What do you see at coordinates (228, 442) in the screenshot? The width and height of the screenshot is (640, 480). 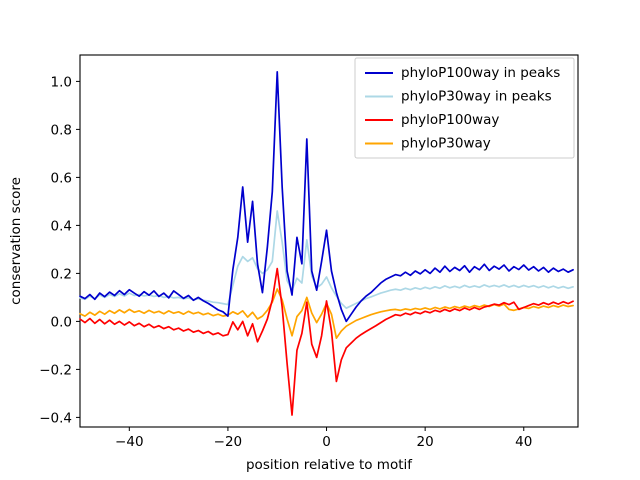 I see `x-tick-label: −20` at bounding box center [228, 442].